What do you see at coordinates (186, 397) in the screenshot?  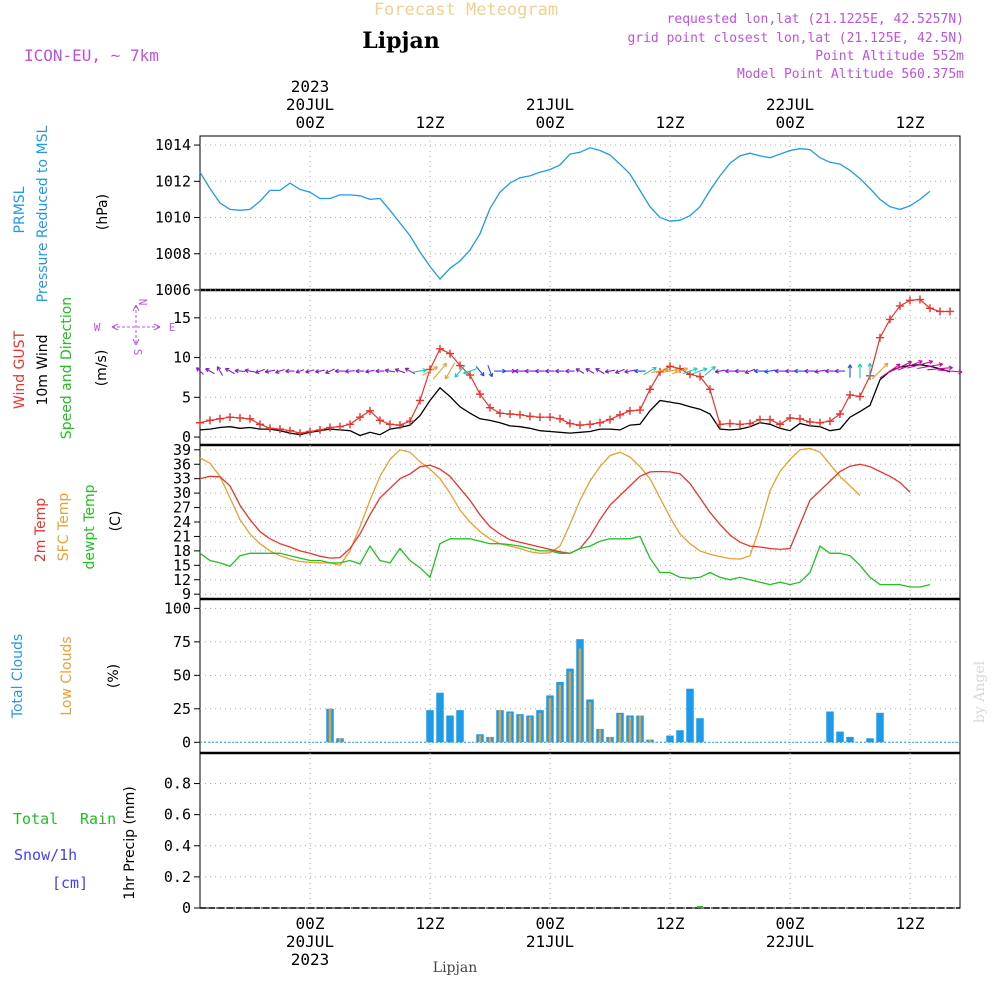 I see `y-tick-label: 5` at bounding box center [186, 397].